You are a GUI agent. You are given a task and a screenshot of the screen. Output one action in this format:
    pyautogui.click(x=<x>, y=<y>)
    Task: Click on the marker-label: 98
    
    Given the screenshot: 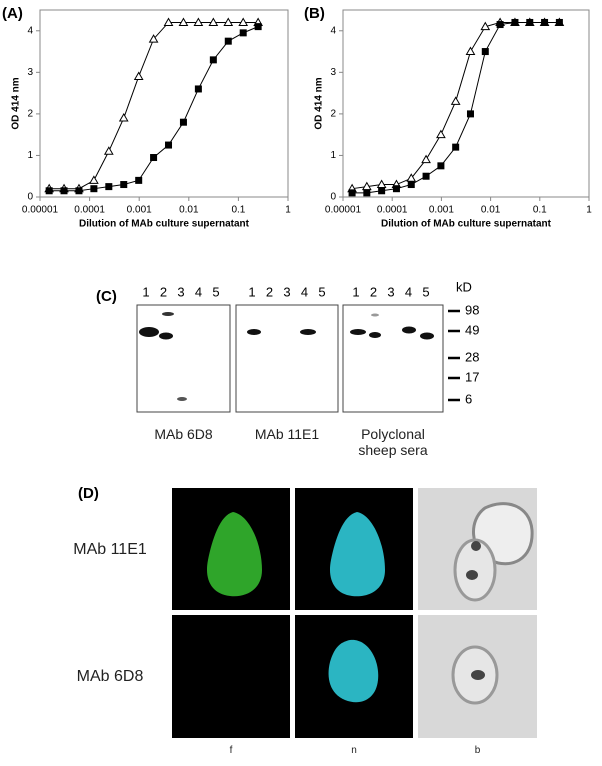 What is the action you would take?
    pyautogui.click(x=472, y=309)
    